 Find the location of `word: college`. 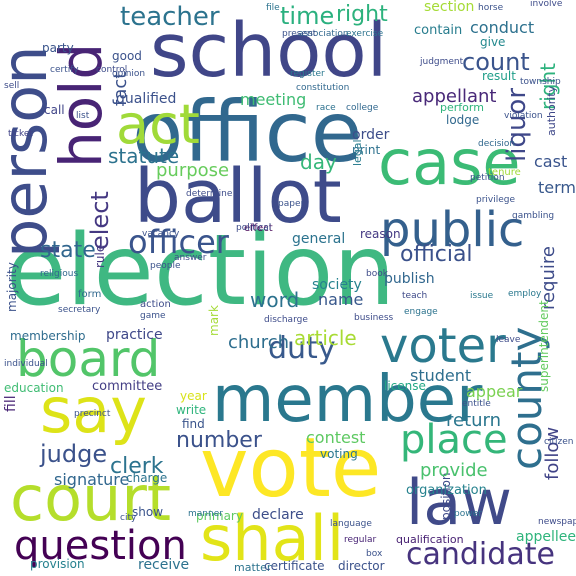

word: college is located at coordinates (362, 108).